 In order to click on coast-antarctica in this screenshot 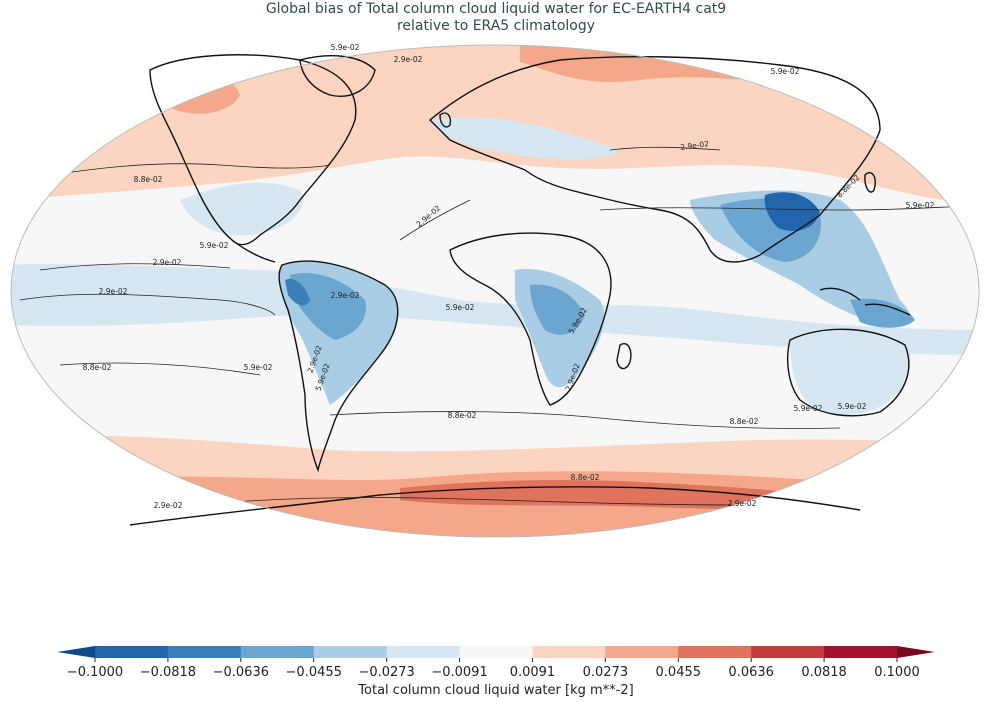, I will do `click(495, 506)`.